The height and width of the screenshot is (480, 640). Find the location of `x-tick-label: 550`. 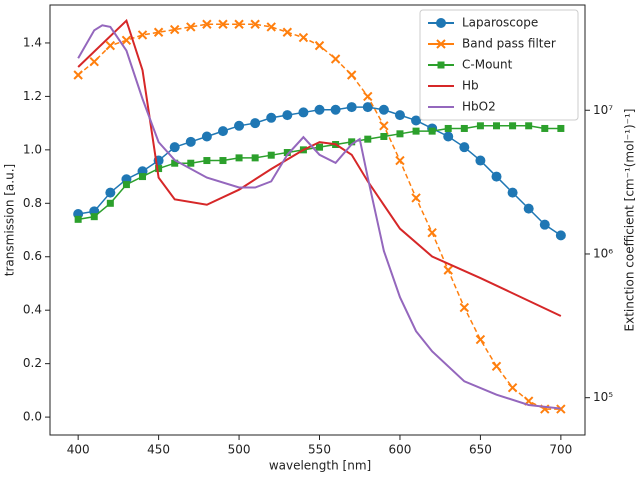

x-tick-label: 550 is located at coordinates (319, 450).